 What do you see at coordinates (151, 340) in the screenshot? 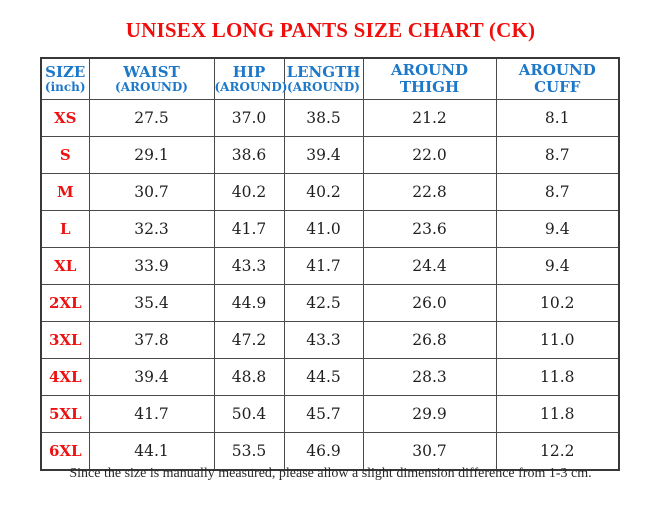
I see `waist-cell: 37.8` at bounding box center [151, 340].